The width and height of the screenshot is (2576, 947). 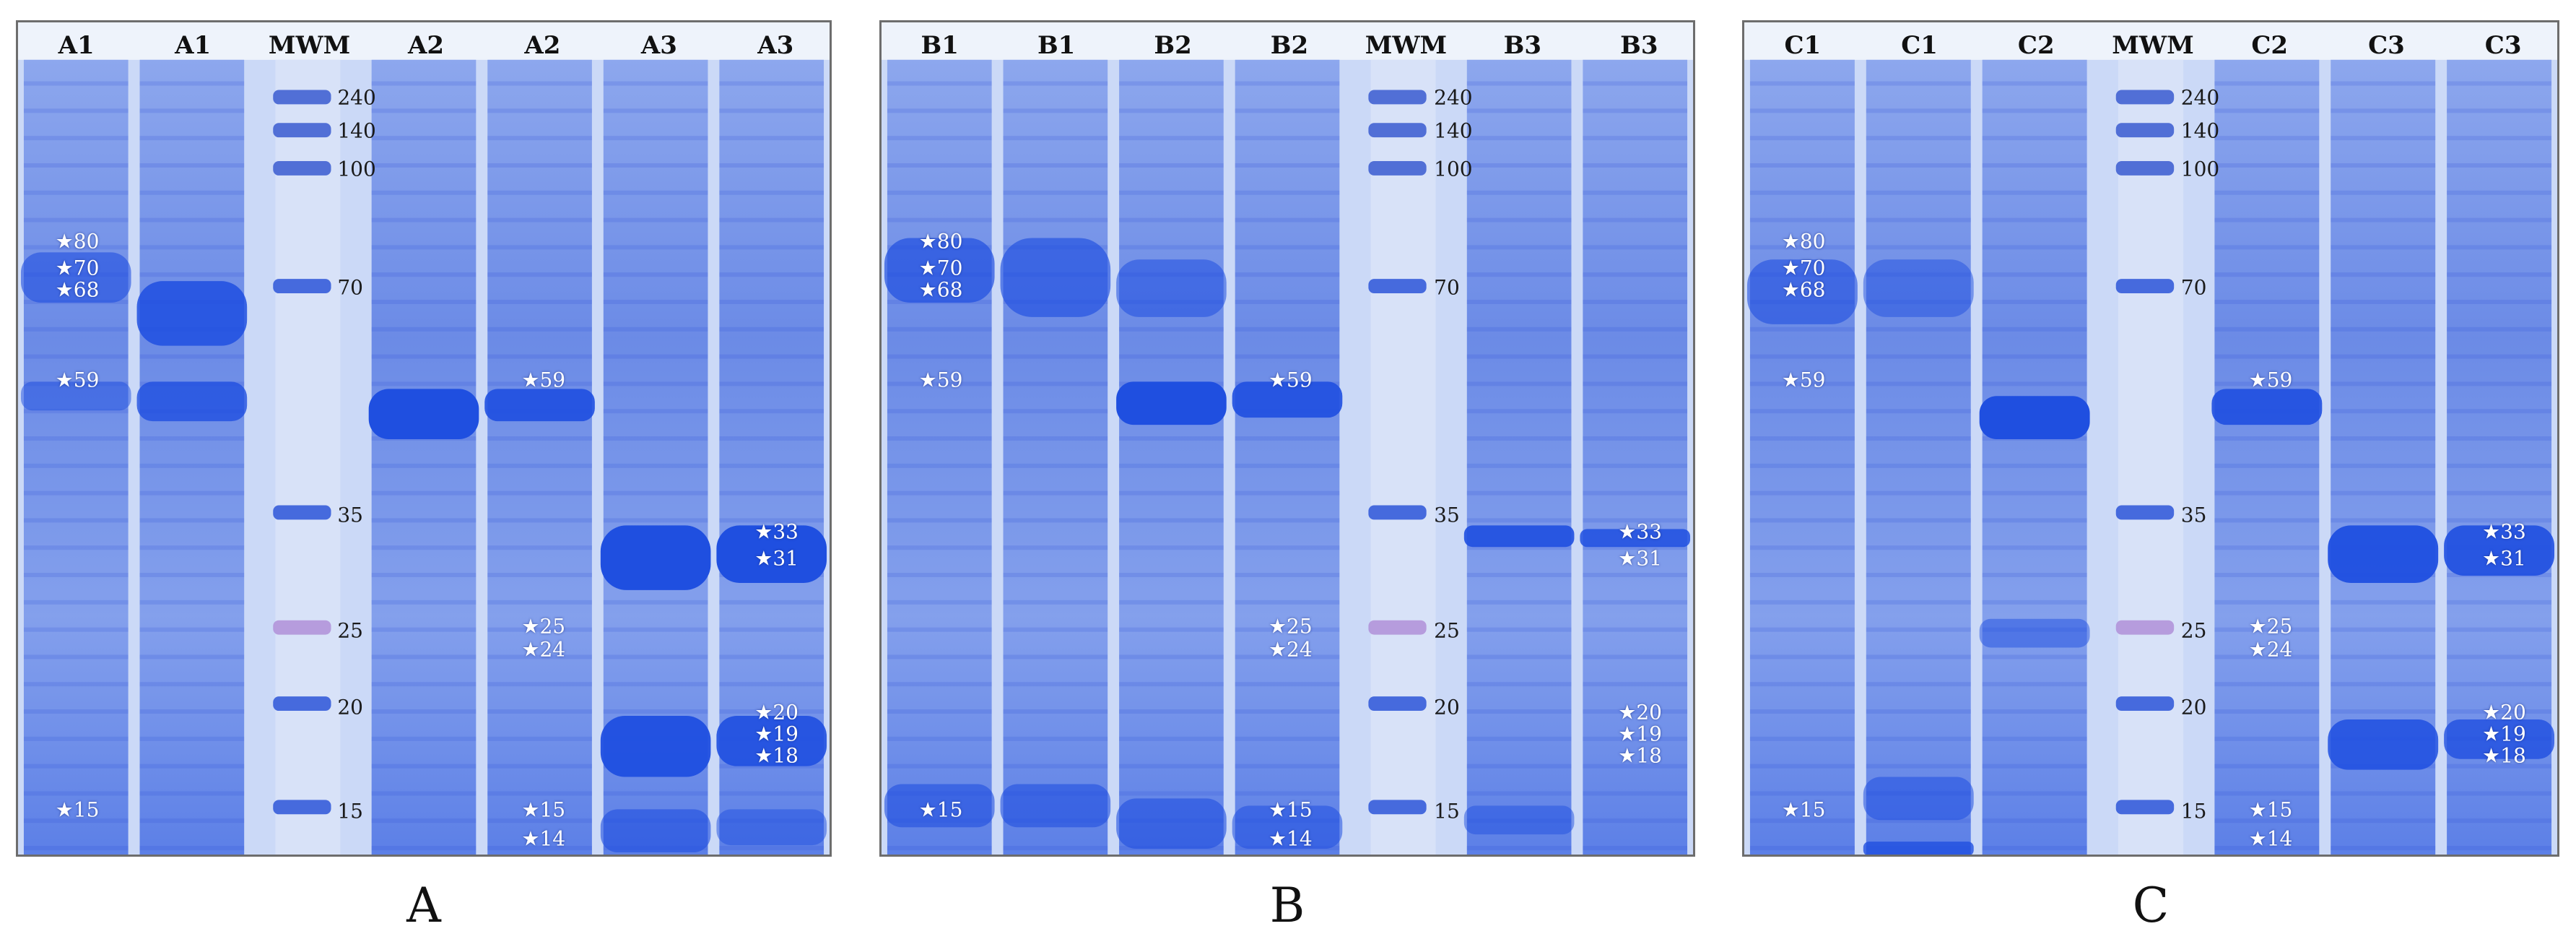 I want to click on band-star-label: ★18, so click(x=1640, y=756).